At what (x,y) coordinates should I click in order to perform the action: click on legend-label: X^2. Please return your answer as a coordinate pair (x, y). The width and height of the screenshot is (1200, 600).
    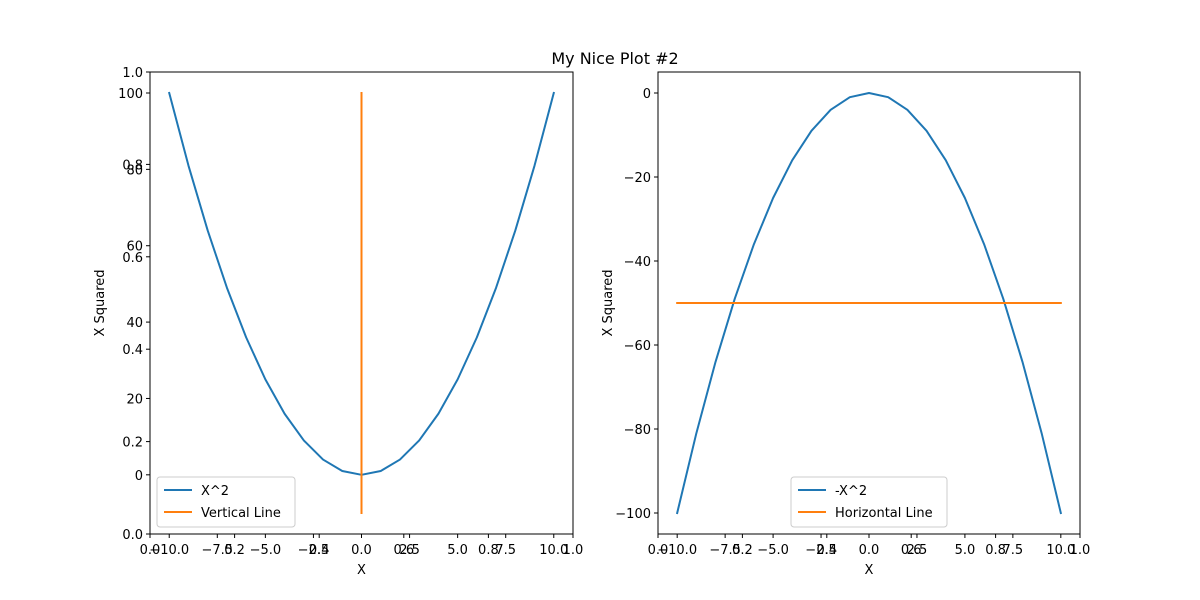
    Looking at the image, I should click on (215, 491).